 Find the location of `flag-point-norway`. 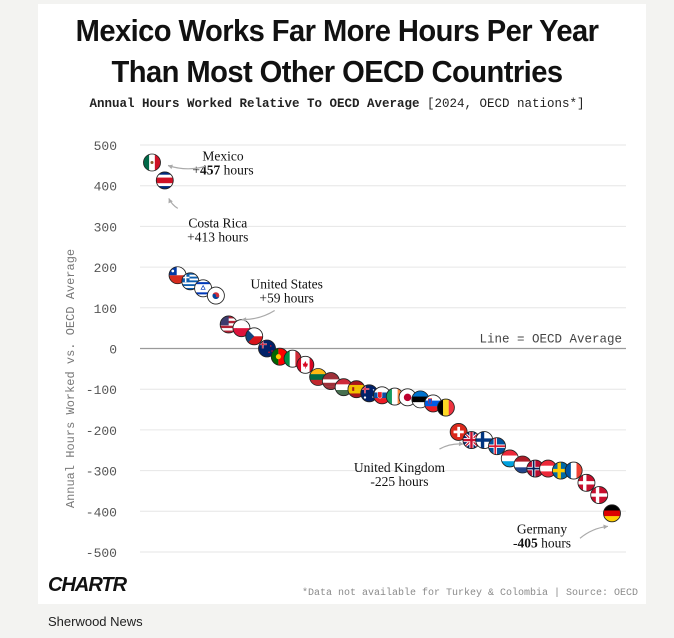

flag-point-norway is located at coordinates (535, 468).